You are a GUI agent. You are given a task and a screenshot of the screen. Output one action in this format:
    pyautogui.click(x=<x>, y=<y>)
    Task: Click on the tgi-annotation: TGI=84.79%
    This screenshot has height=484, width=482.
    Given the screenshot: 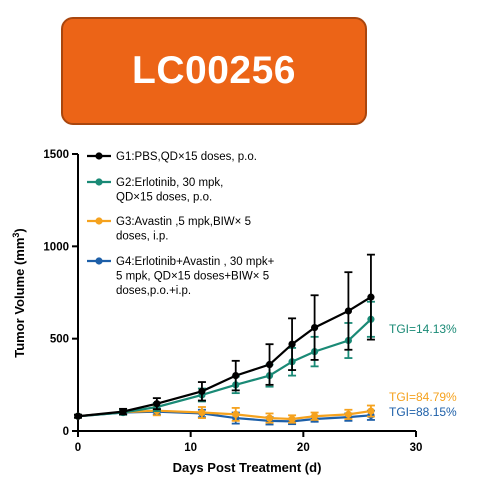 What is the action you would take?
    pyautogui.click(x=423, y=397)
    